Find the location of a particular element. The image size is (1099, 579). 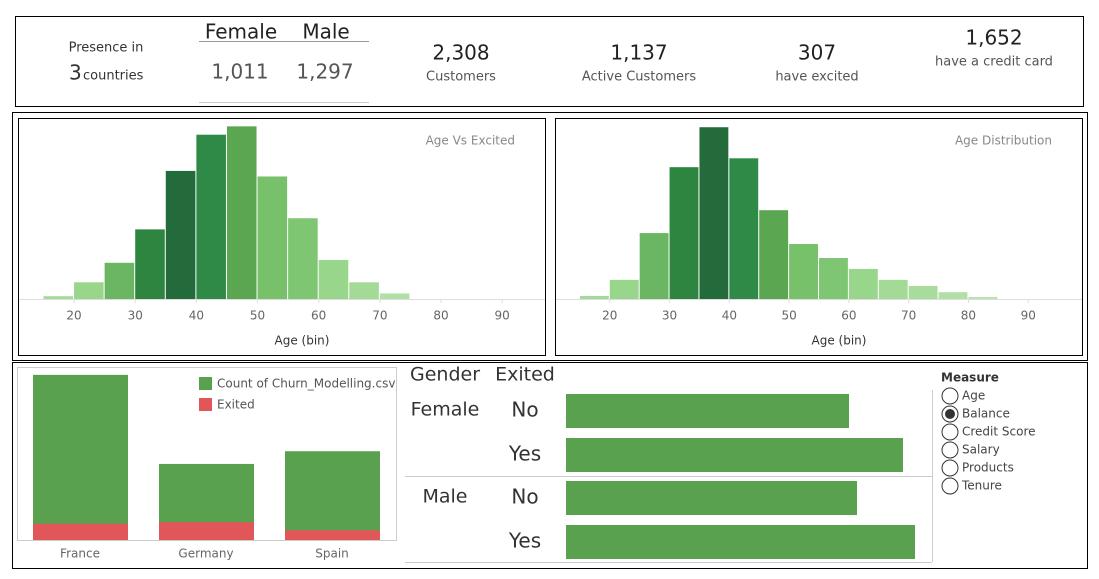

kpi-label: Customers is located at coordinates (461, 77).